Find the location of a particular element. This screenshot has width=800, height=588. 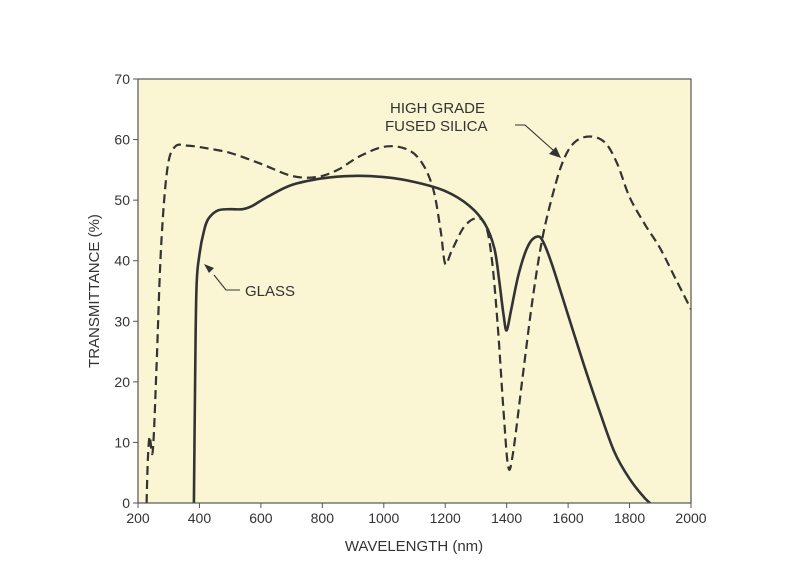

annotation-silica-label-line2: FUSED SILICA is located at coordinates (436, 126).